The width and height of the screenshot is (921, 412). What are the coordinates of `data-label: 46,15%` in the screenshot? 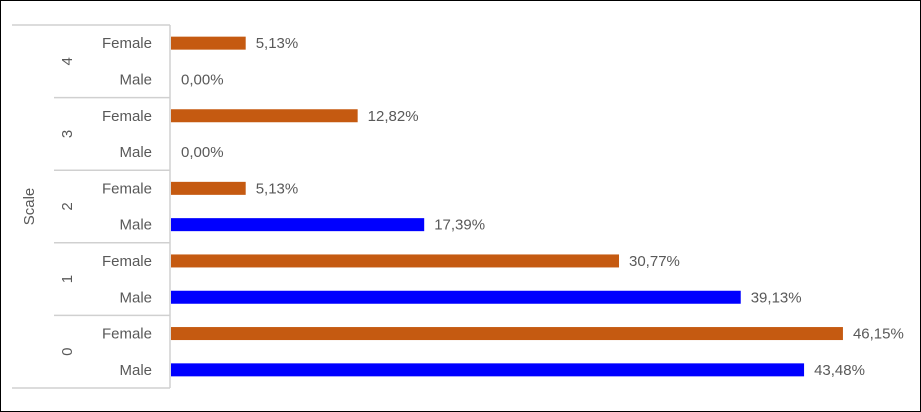 It's located at (878, 334).